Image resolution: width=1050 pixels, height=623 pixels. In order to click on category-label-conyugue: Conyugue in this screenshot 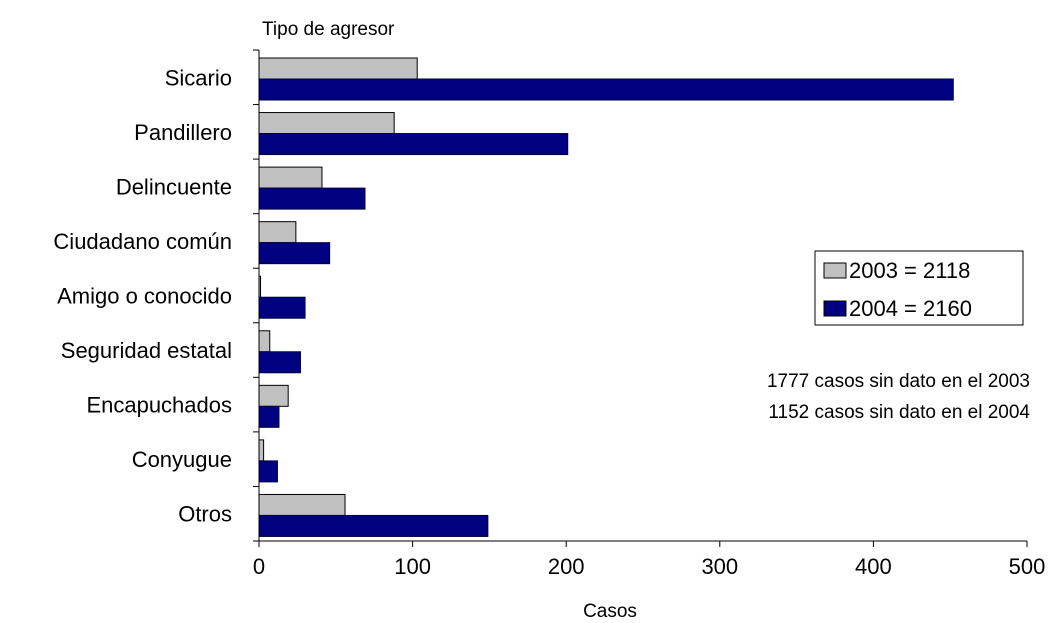, I will do `click(182, 459)`.